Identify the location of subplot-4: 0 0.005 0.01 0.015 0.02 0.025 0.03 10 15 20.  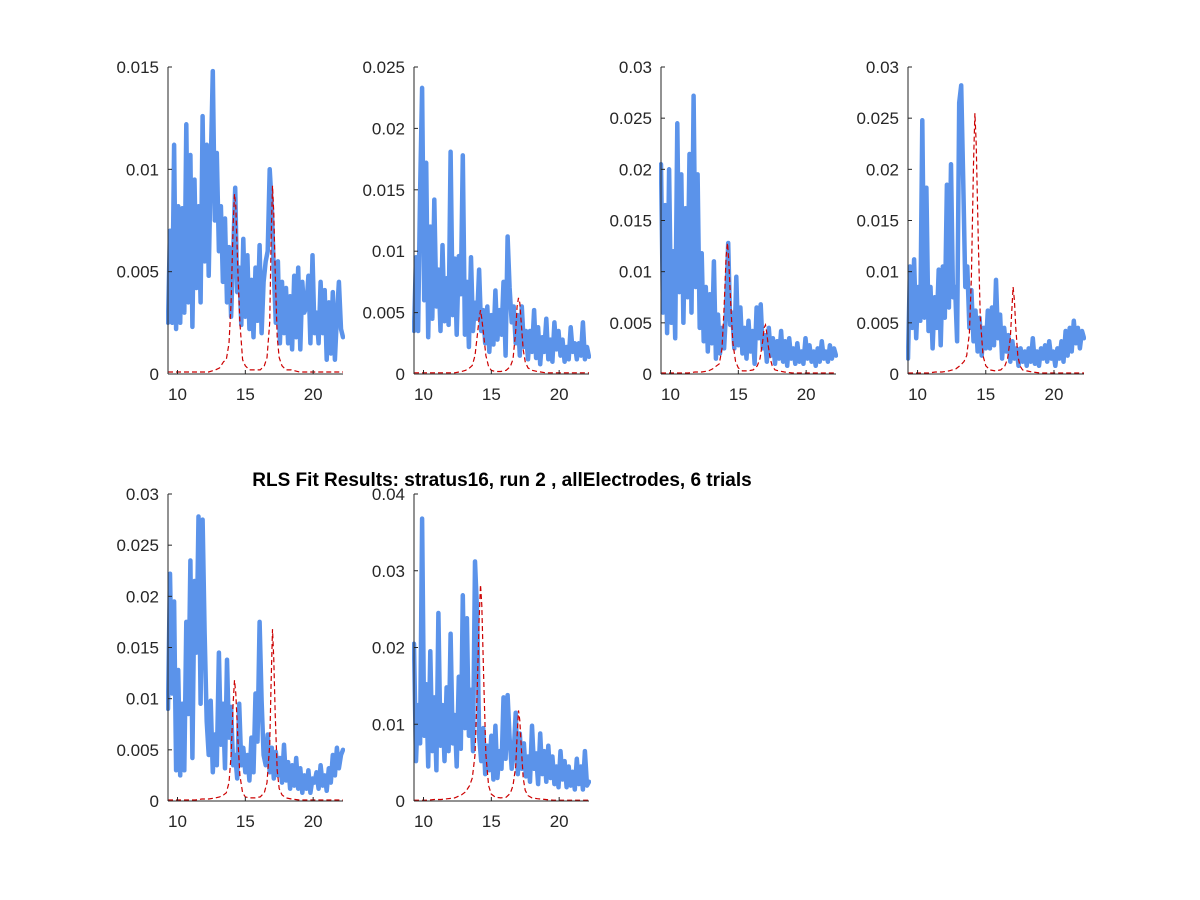
(971, 231).